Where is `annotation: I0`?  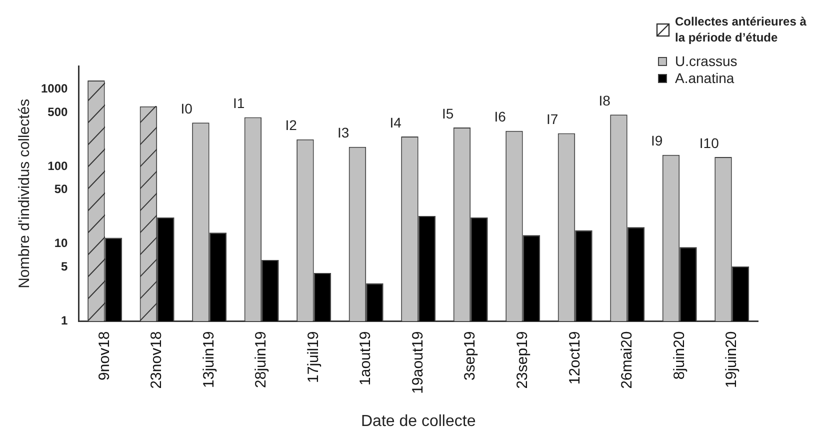 annotation: I0 is located at coordinates (186, 108).